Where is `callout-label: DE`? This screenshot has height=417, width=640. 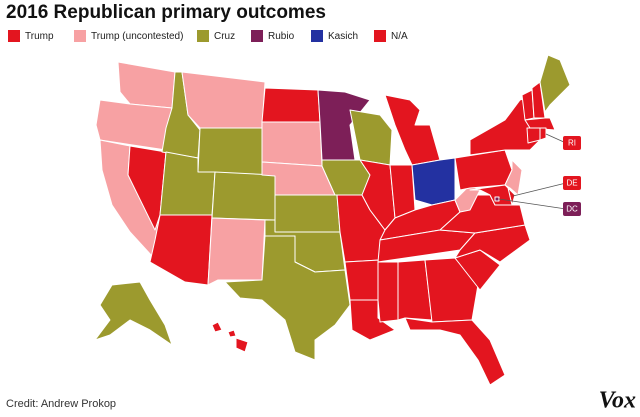 callout-label: DE is located at coordinates (571, 183).